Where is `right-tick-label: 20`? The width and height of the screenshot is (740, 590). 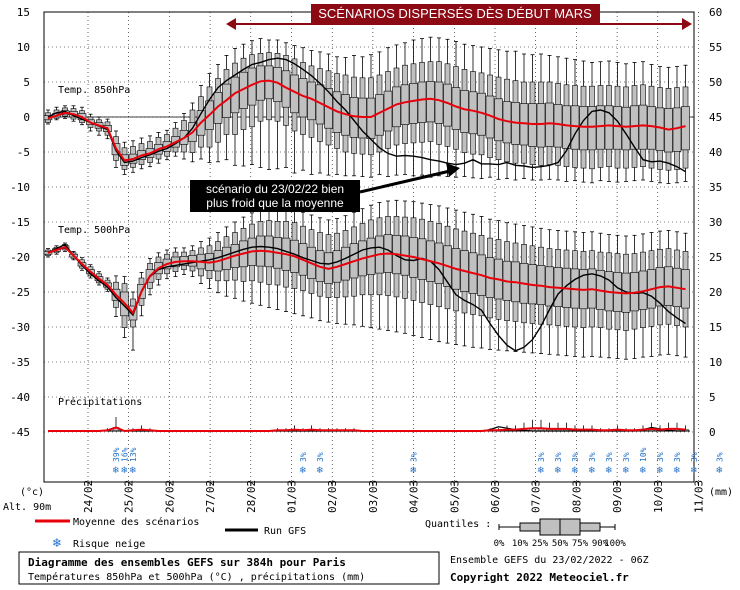
right-tick-label: 20 is located at coordinates (715, 292).